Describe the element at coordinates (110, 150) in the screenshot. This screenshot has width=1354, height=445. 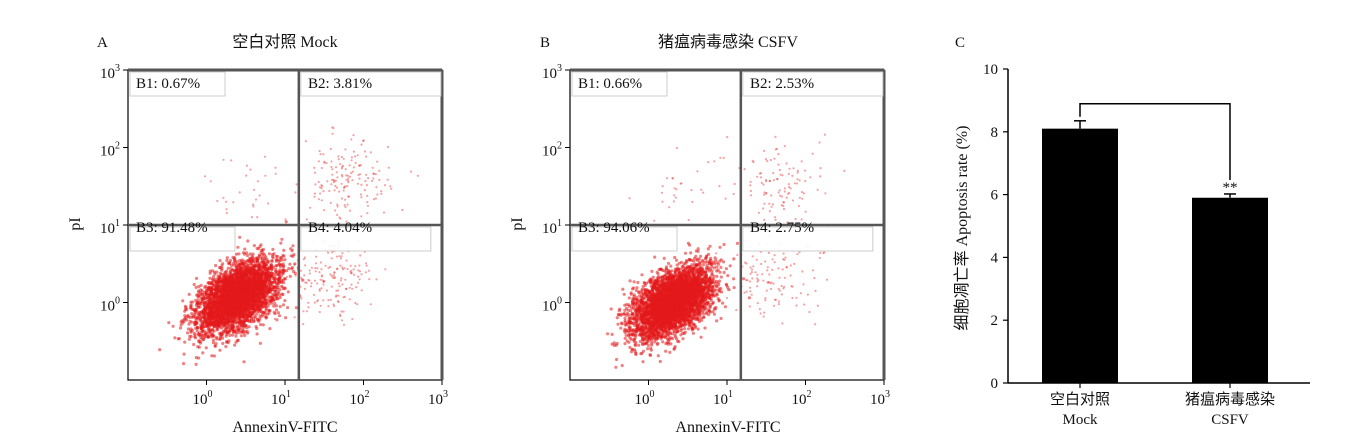
I see `y-tick-label: 10²` at that location.